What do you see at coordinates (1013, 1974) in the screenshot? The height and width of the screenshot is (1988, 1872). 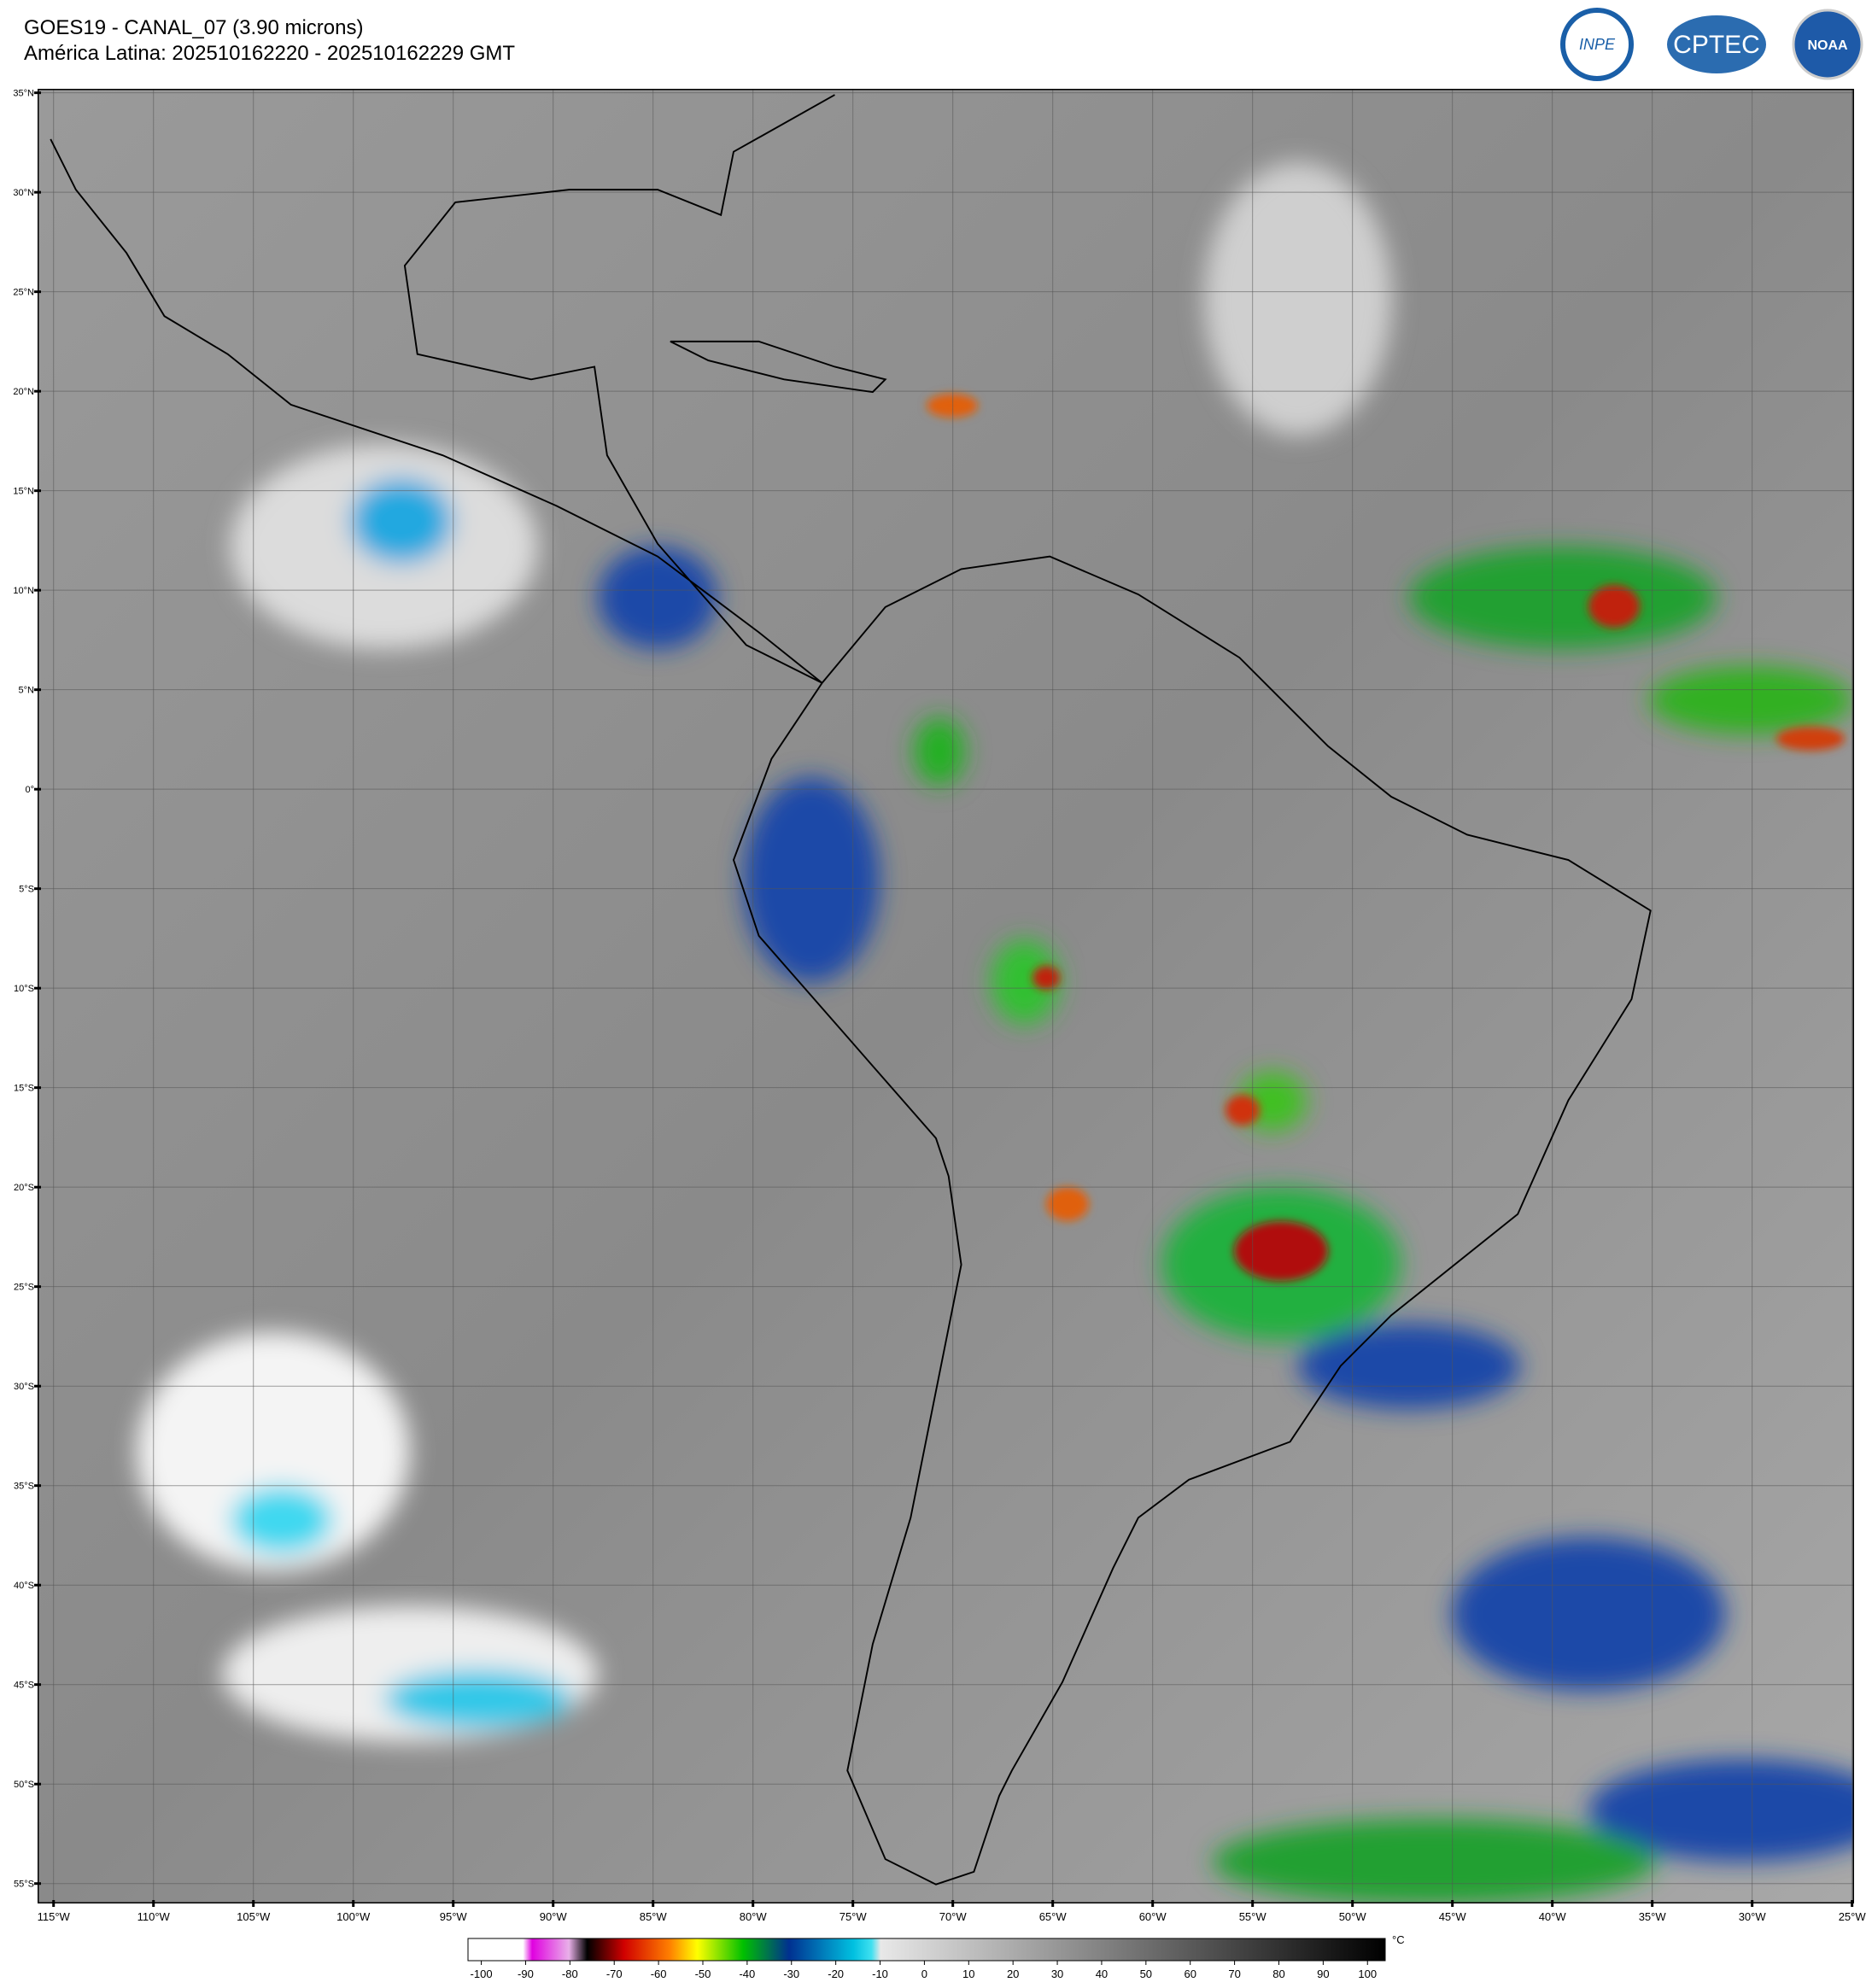 I see `colorbar-tick-label: 20` at bounding box center [1013, 1974].